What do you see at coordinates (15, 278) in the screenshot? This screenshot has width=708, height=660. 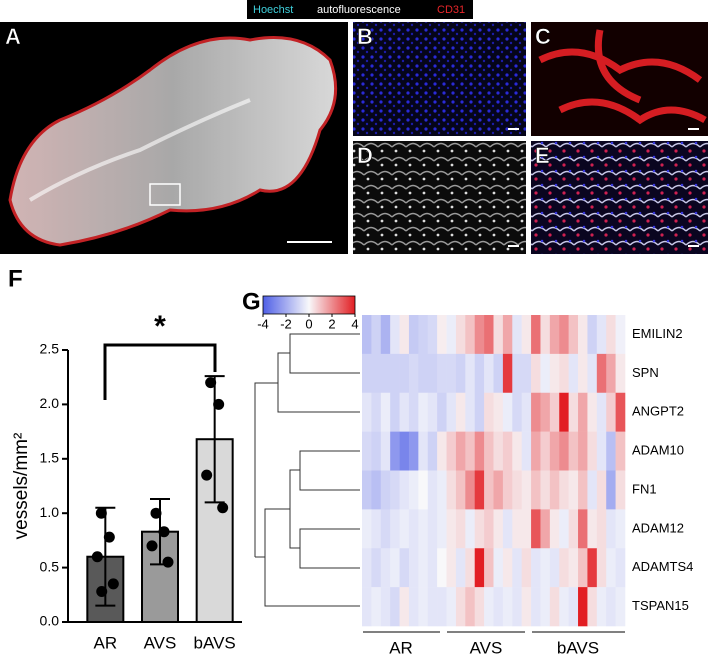 I see `panel-label: F` at bounding box center [15, 278].